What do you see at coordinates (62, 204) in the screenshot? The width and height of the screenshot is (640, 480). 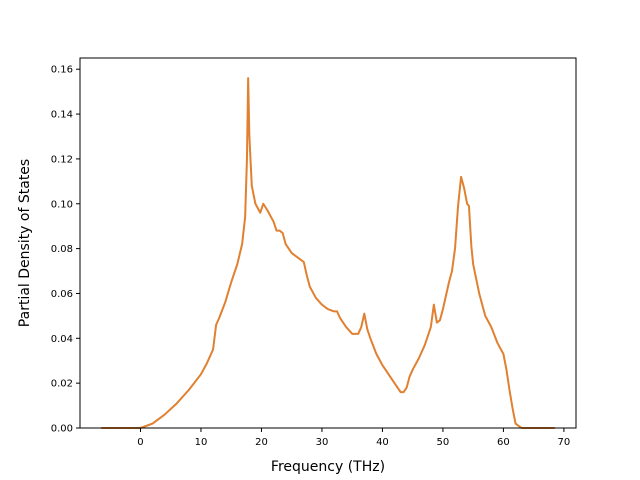 I see `y-tick-label: 0.10` at bounding box center [62, 204].